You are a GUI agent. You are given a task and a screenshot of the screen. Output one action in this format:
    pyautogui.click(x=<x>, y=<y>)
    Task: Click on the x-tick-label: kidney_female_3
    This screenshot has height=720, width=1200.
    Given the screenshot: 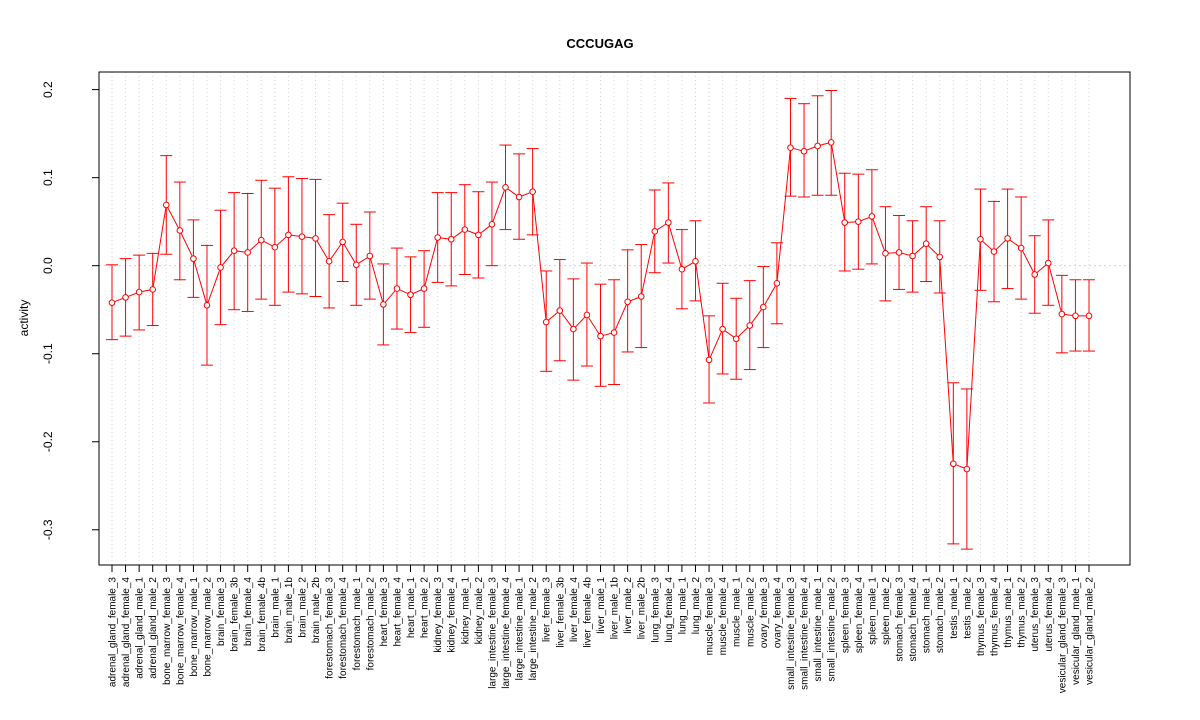 What is the action you would take?
    pyautogui.click(x=438, y=615)
    